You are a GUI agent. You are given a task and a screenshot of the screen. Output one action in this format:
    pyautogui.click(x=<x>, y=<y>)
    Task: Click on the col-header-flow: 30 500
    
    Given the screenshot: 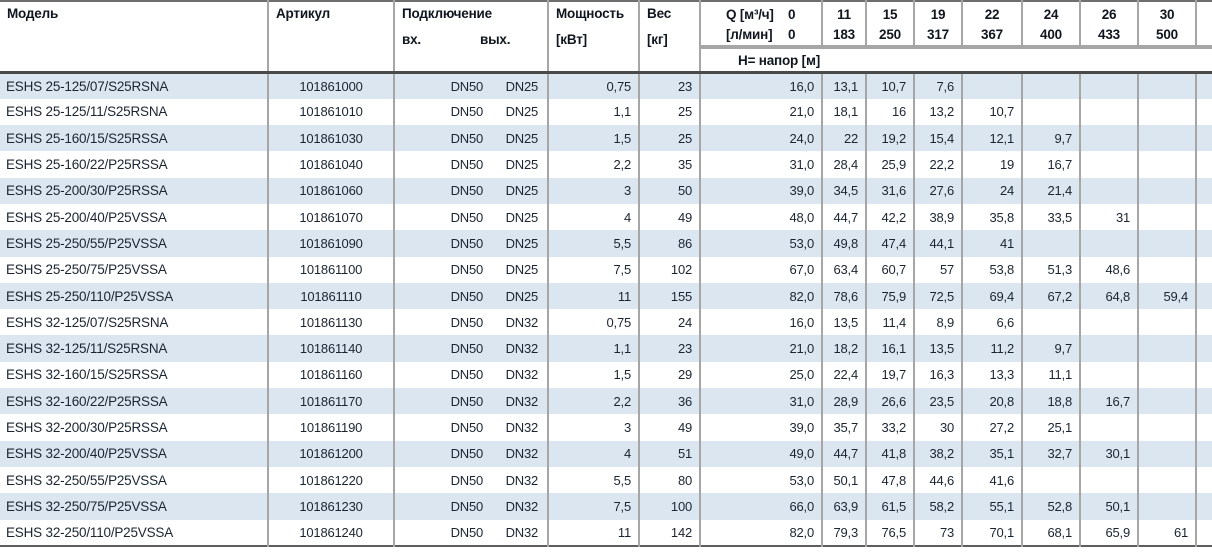 What is the action you would take?
    pyautogui.click(x=1168, y=25)
    